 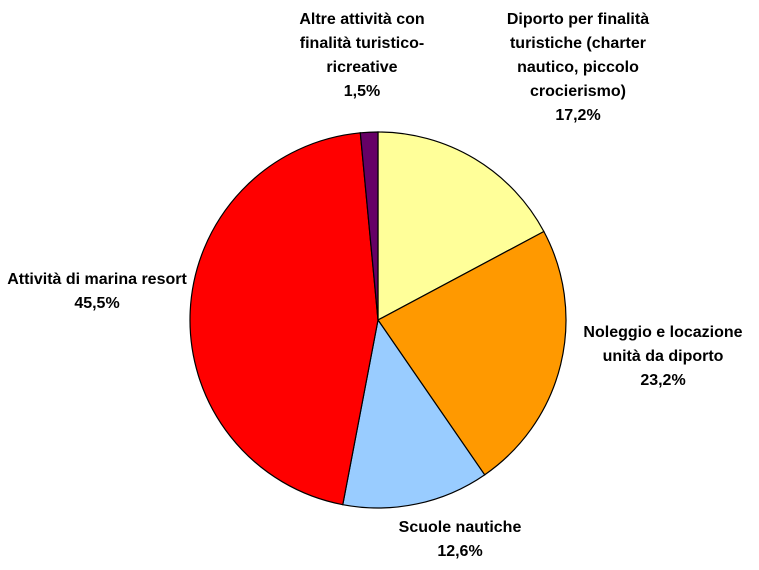 What do you see at coordinates (362, 91) in the screenshot?
I see `value-label: 1,5%` at bounding box center [362, 91].